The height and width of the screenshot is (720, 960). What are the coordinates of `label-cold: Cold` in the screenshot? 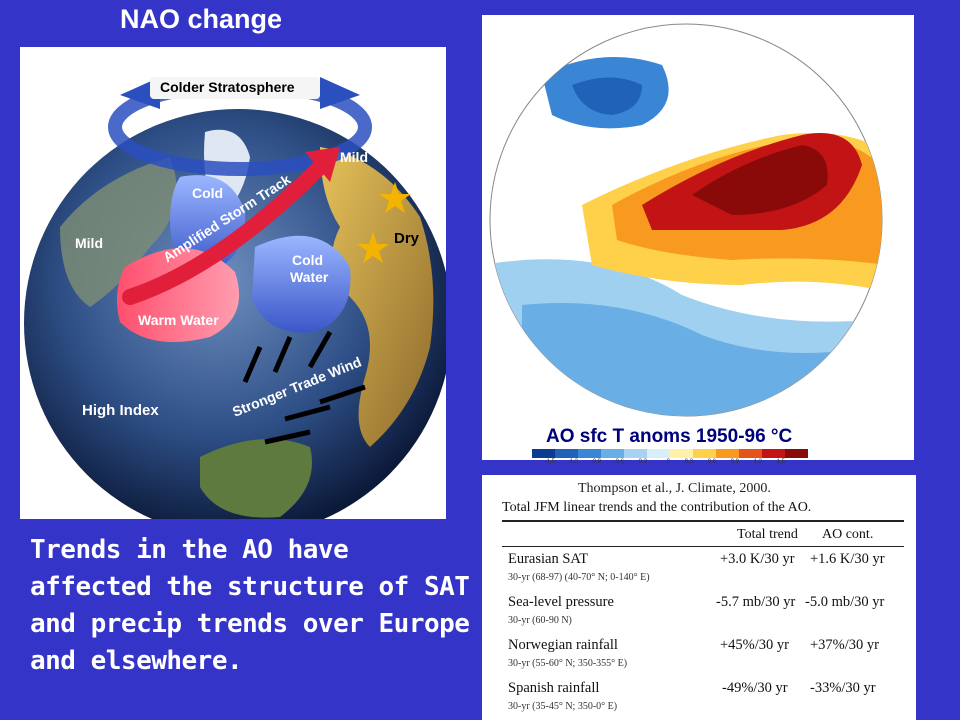 It's located at (208, 193).